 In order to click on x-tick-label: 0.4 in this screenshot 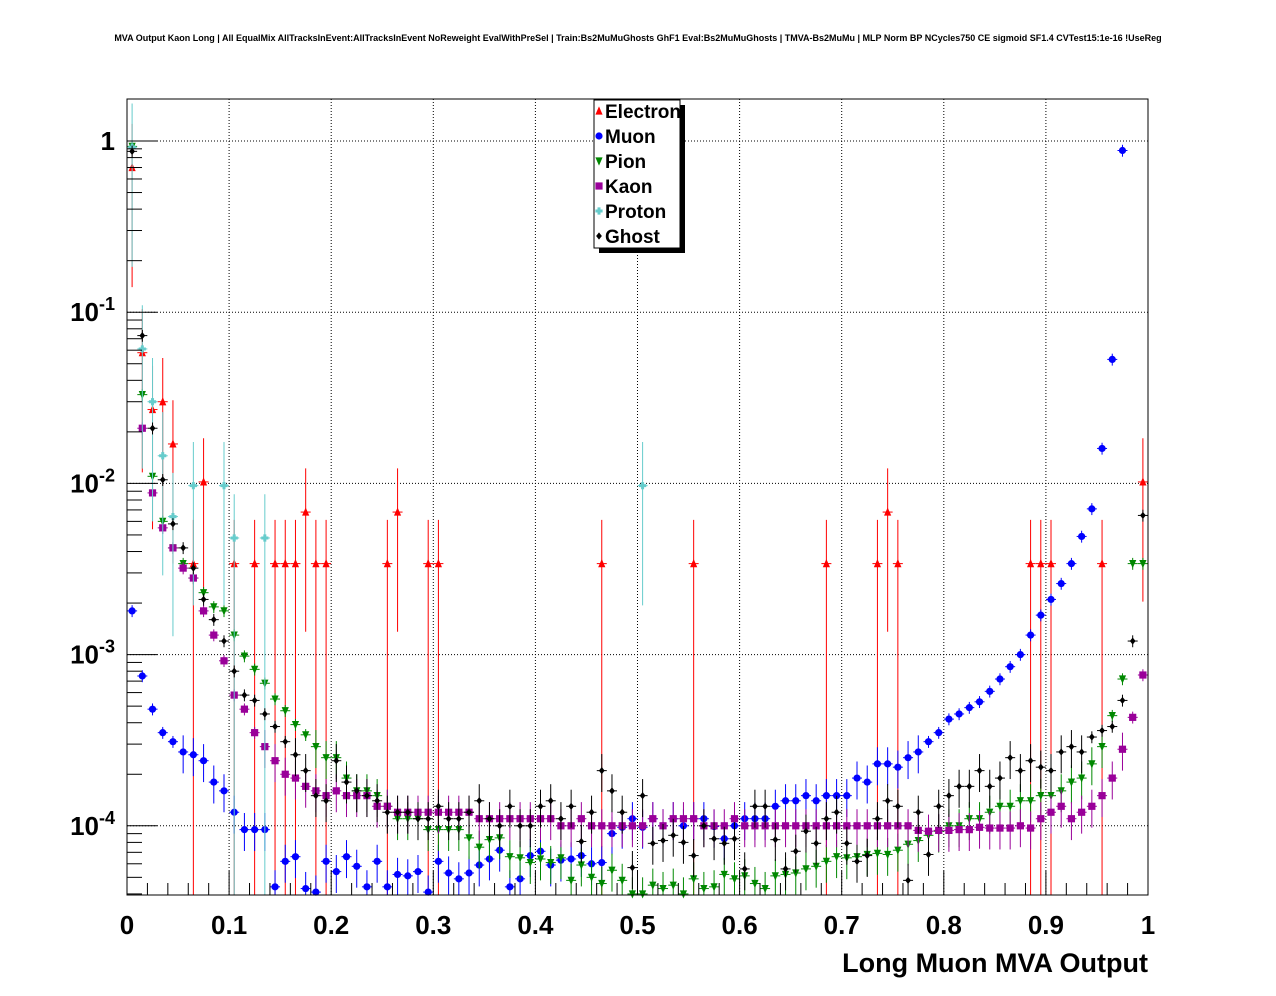, I will do `click(535, 925)`.